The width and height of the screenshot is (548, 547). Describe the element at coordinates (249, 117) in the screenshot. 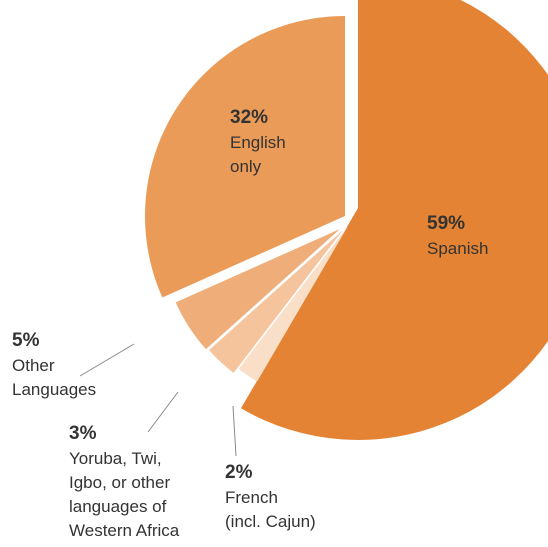

I see `slice-percent-label: 32%` at that location.